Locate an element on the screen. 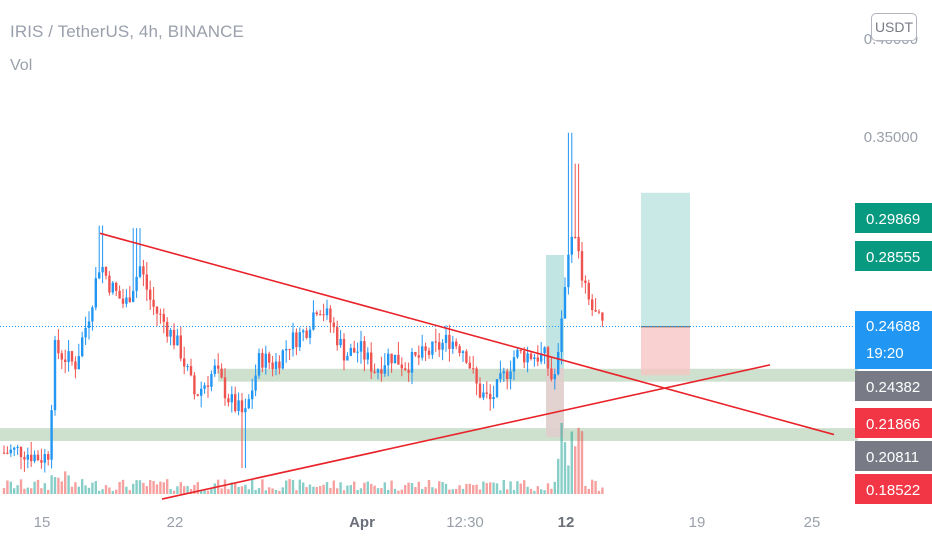  volume-label: Vol is located at coordinates (21, 65).